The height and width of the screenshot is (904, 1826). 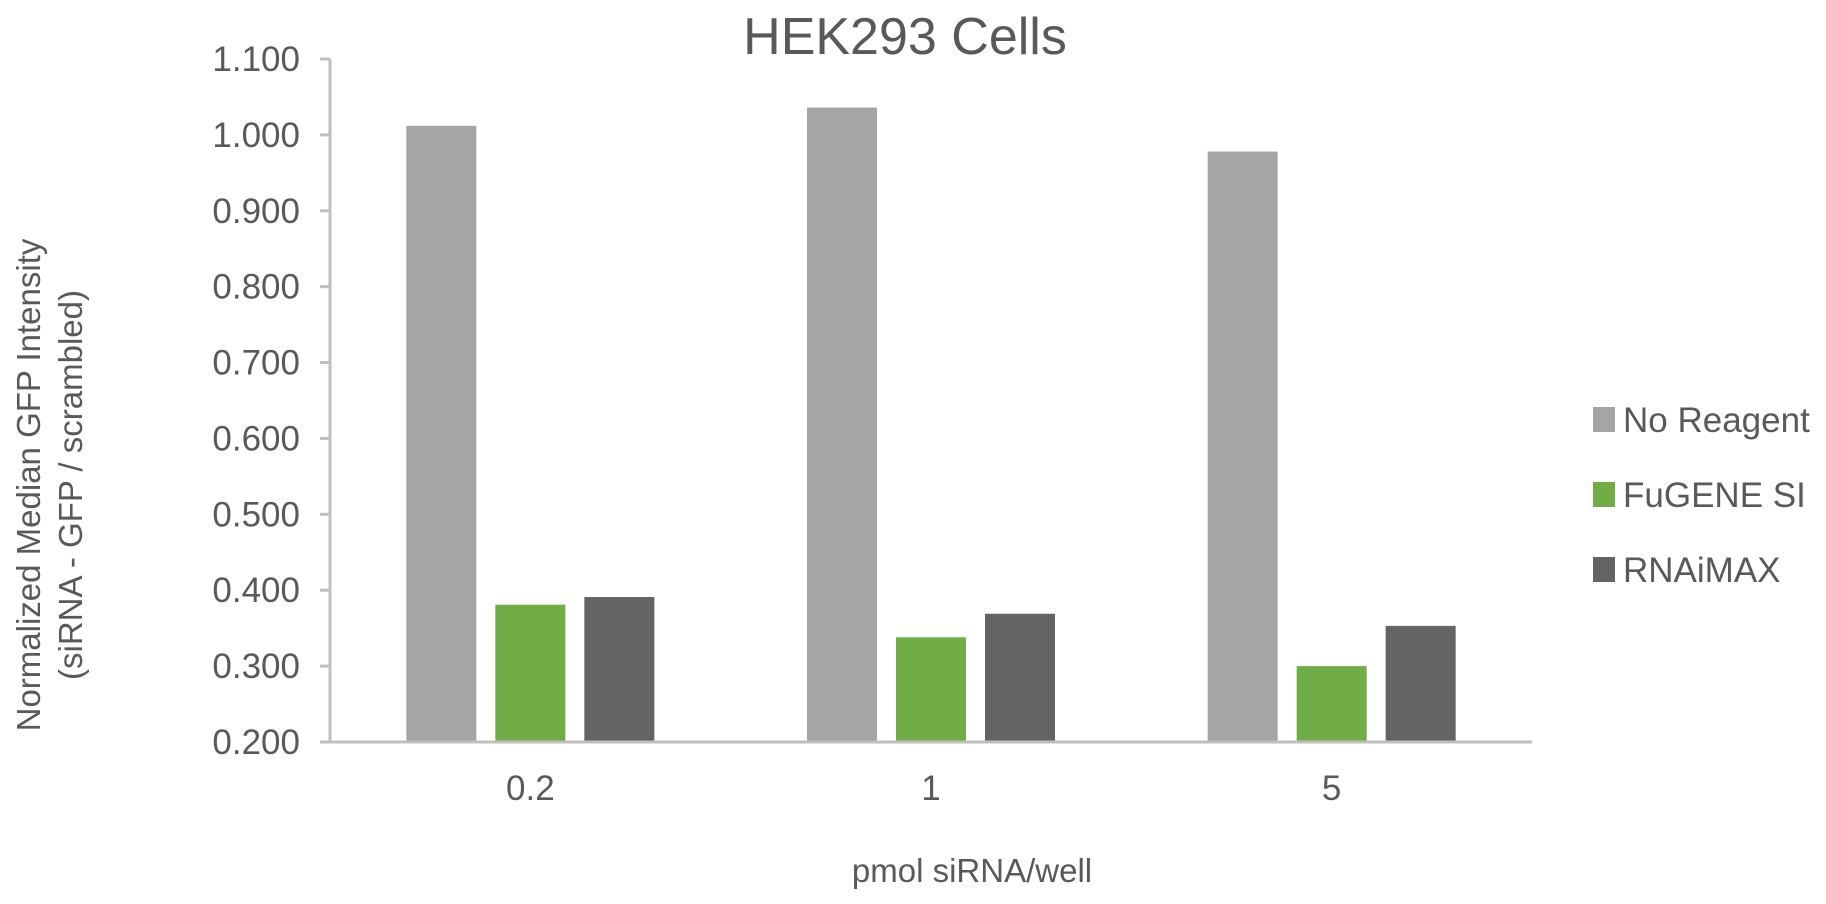 What do you see at coordinates (256, 666) in the screenshot?
I see `y-tick-label: 0.300` at bounding box center [256, 666].